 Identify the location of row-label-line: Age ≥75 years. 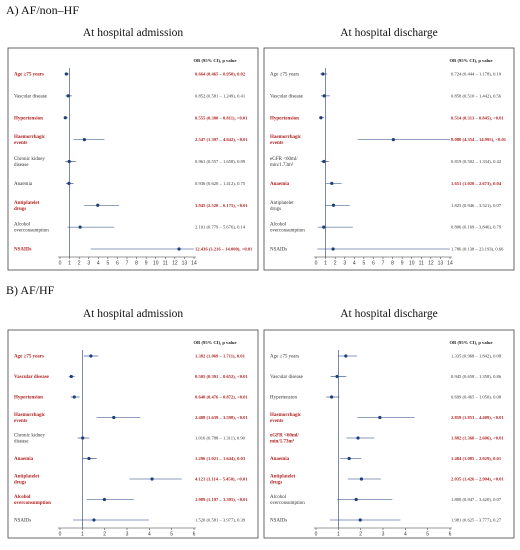
(284, 75).